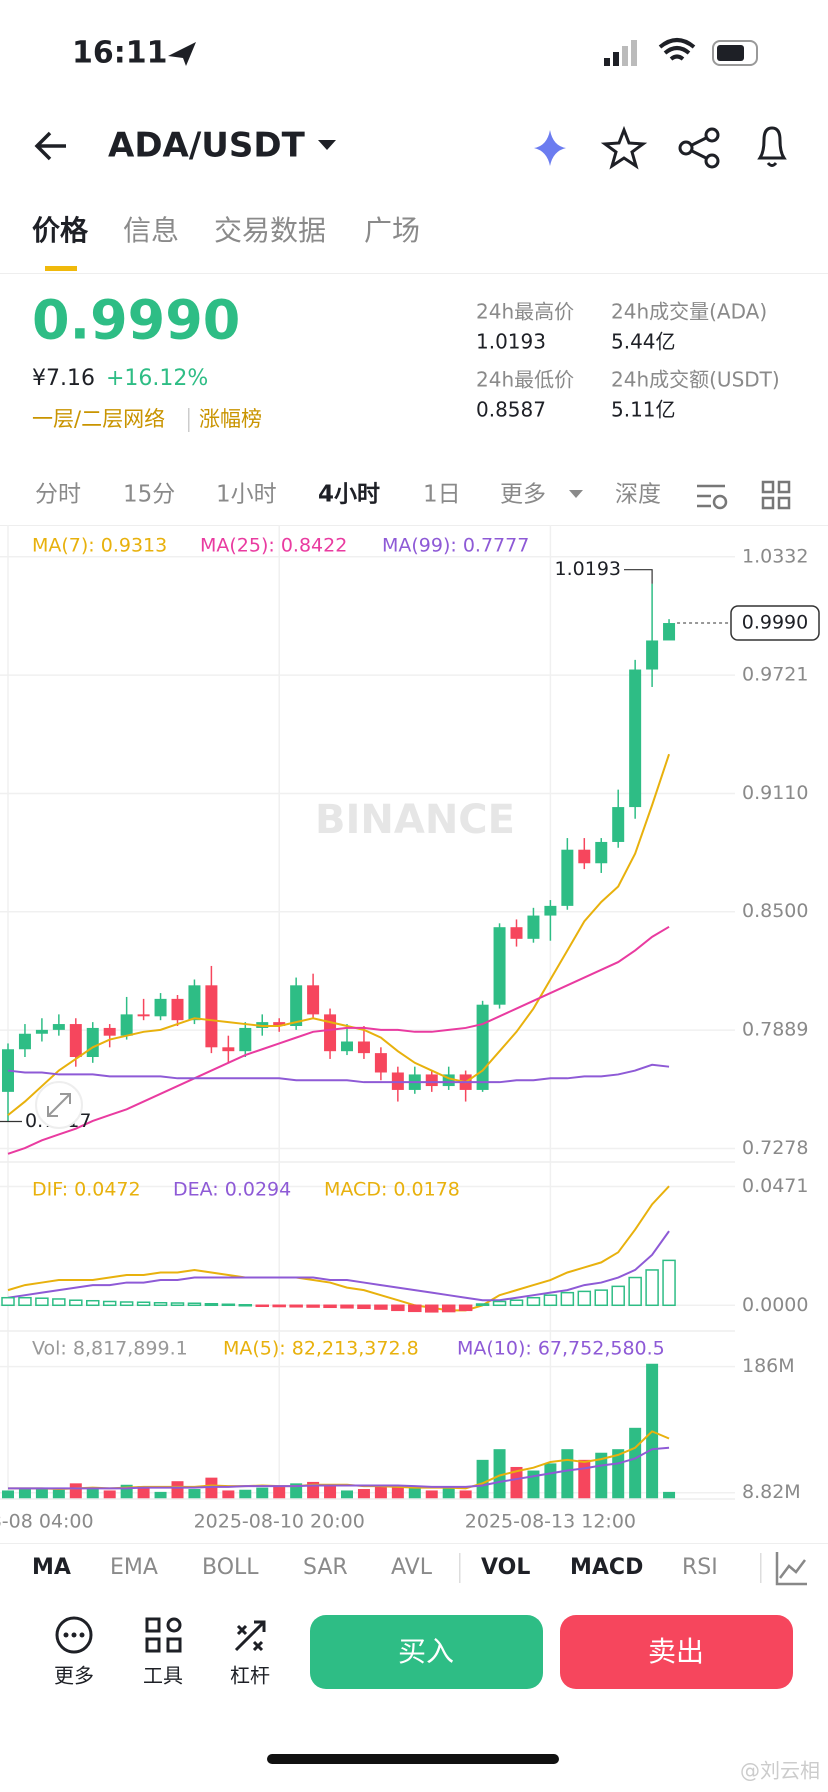  Describe the element at coordinates (51, 1567) in the screenshot. I see `indicator-tab: MA` at that location.